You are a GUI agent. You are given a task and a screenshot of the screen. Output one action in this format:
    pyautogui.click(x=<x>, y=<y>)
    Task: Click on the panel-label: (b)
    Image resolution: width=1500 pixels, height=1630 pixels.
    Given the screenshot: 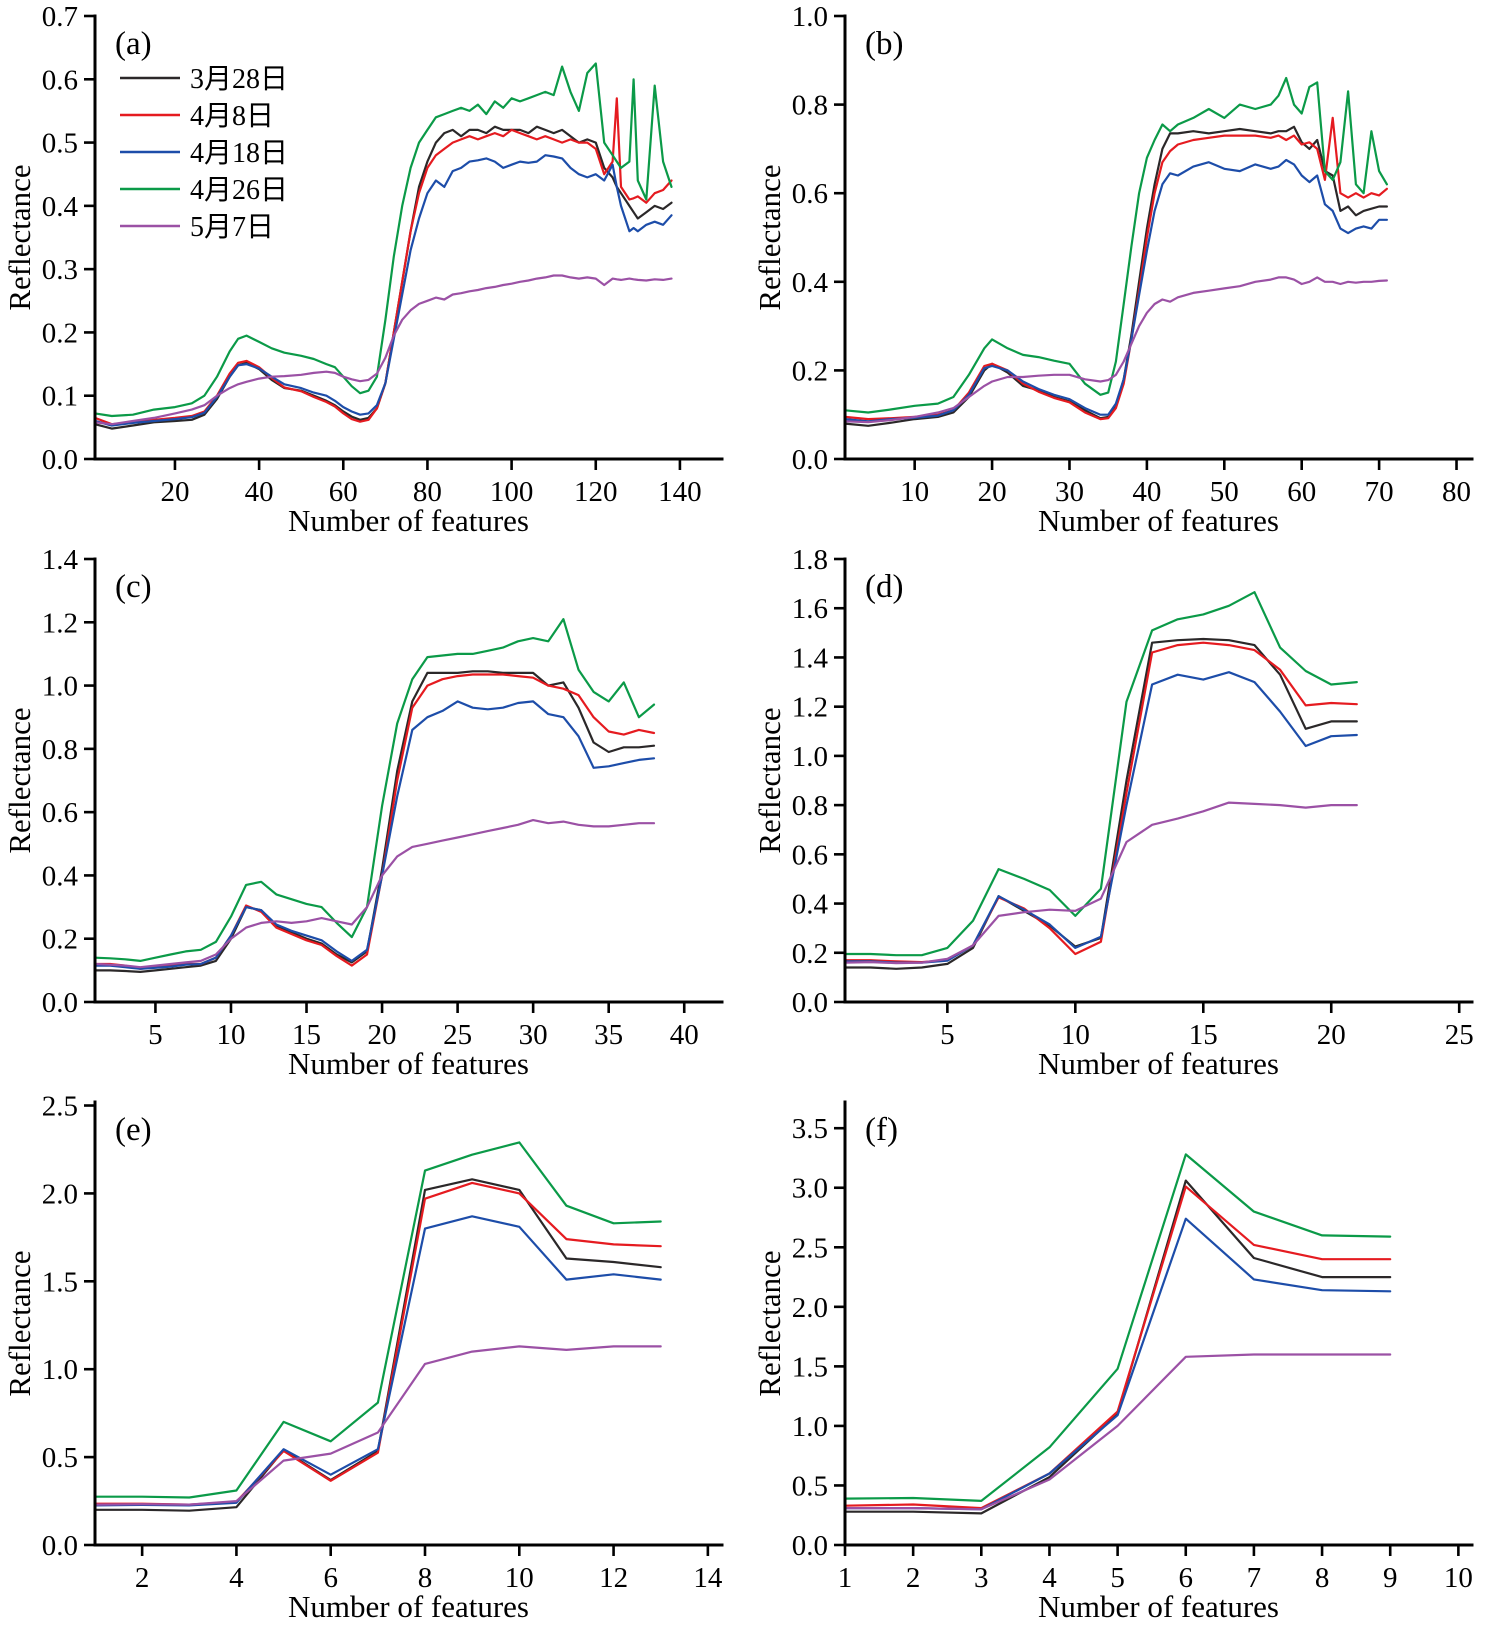 What is the action you would take?
    pyautogui.click(x=884, y=44)
    